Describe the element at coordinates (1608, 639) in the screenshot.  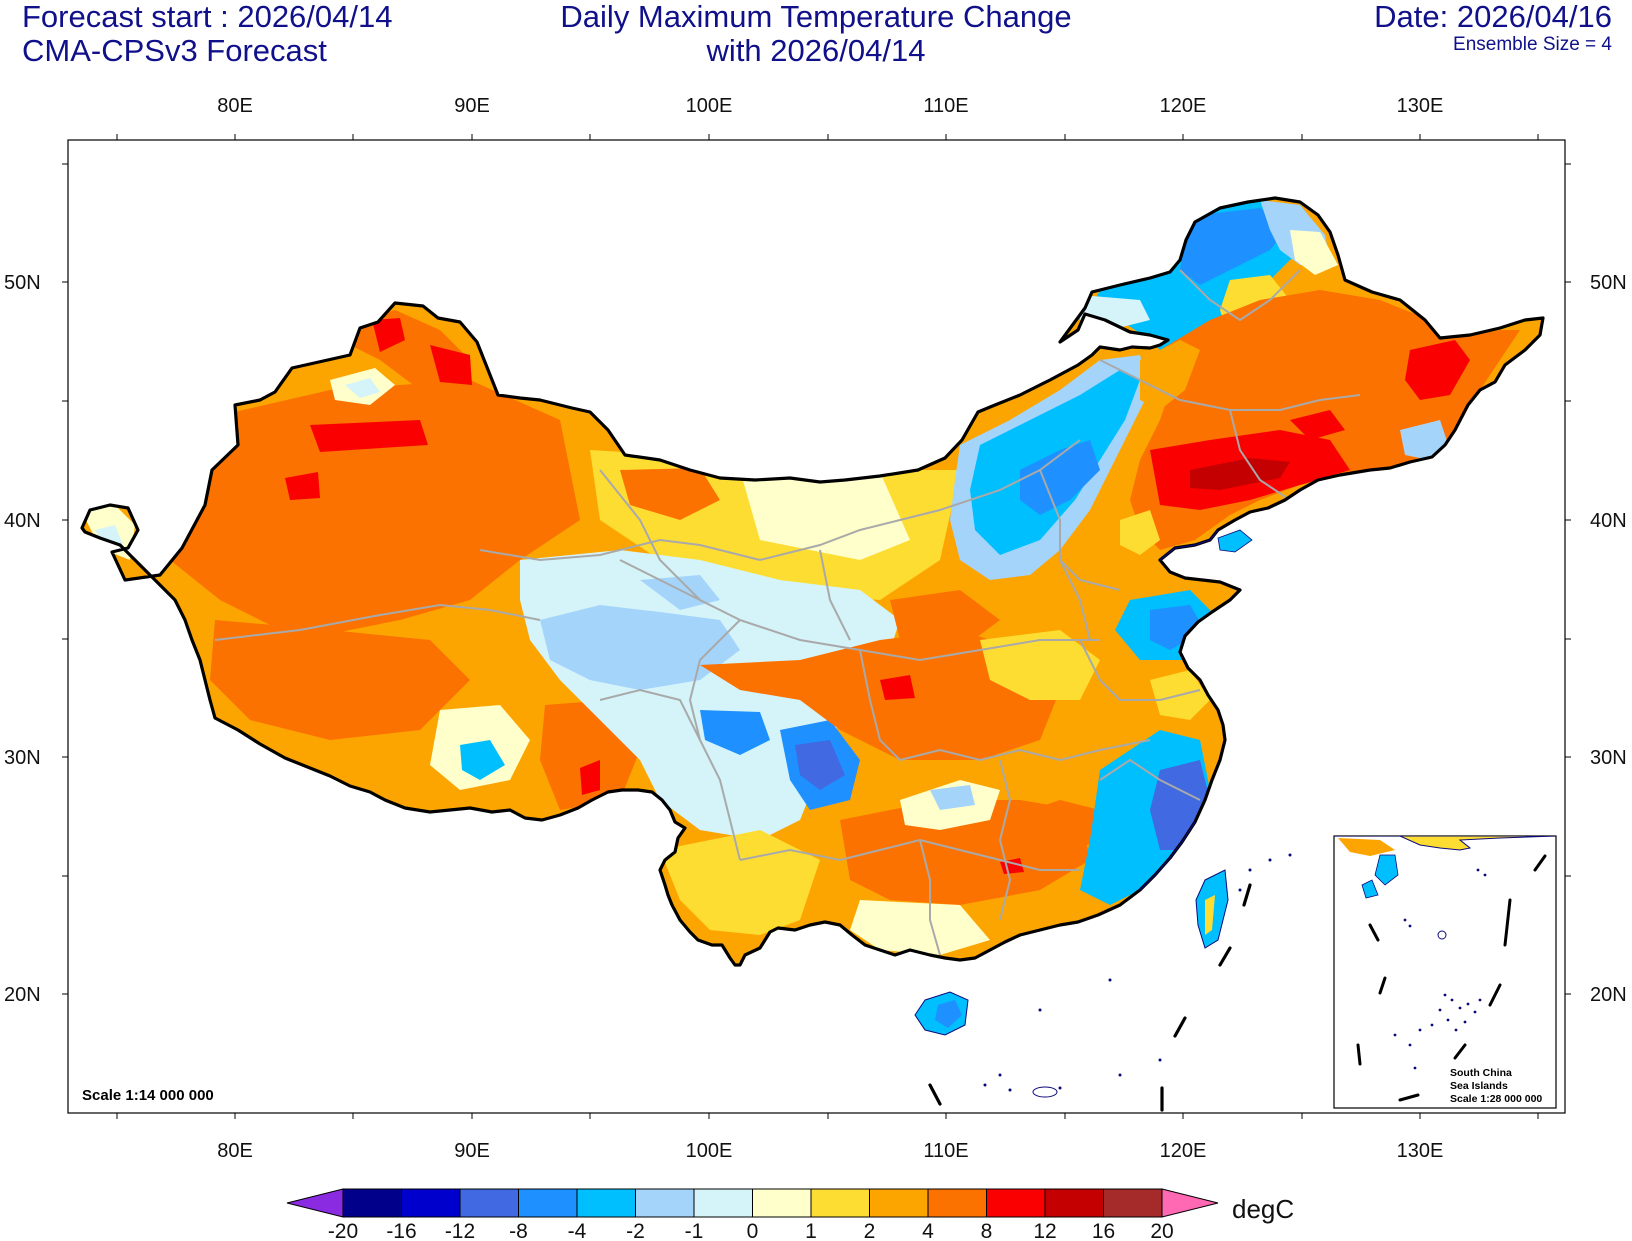
I see `lat-labels-right: 50N 40N 30N 20N` at that location.